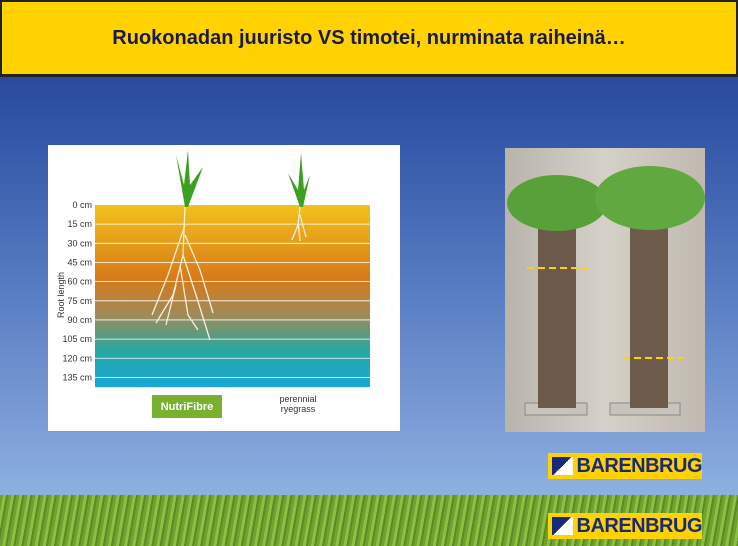  I want to click on soil, so click(232, 296).